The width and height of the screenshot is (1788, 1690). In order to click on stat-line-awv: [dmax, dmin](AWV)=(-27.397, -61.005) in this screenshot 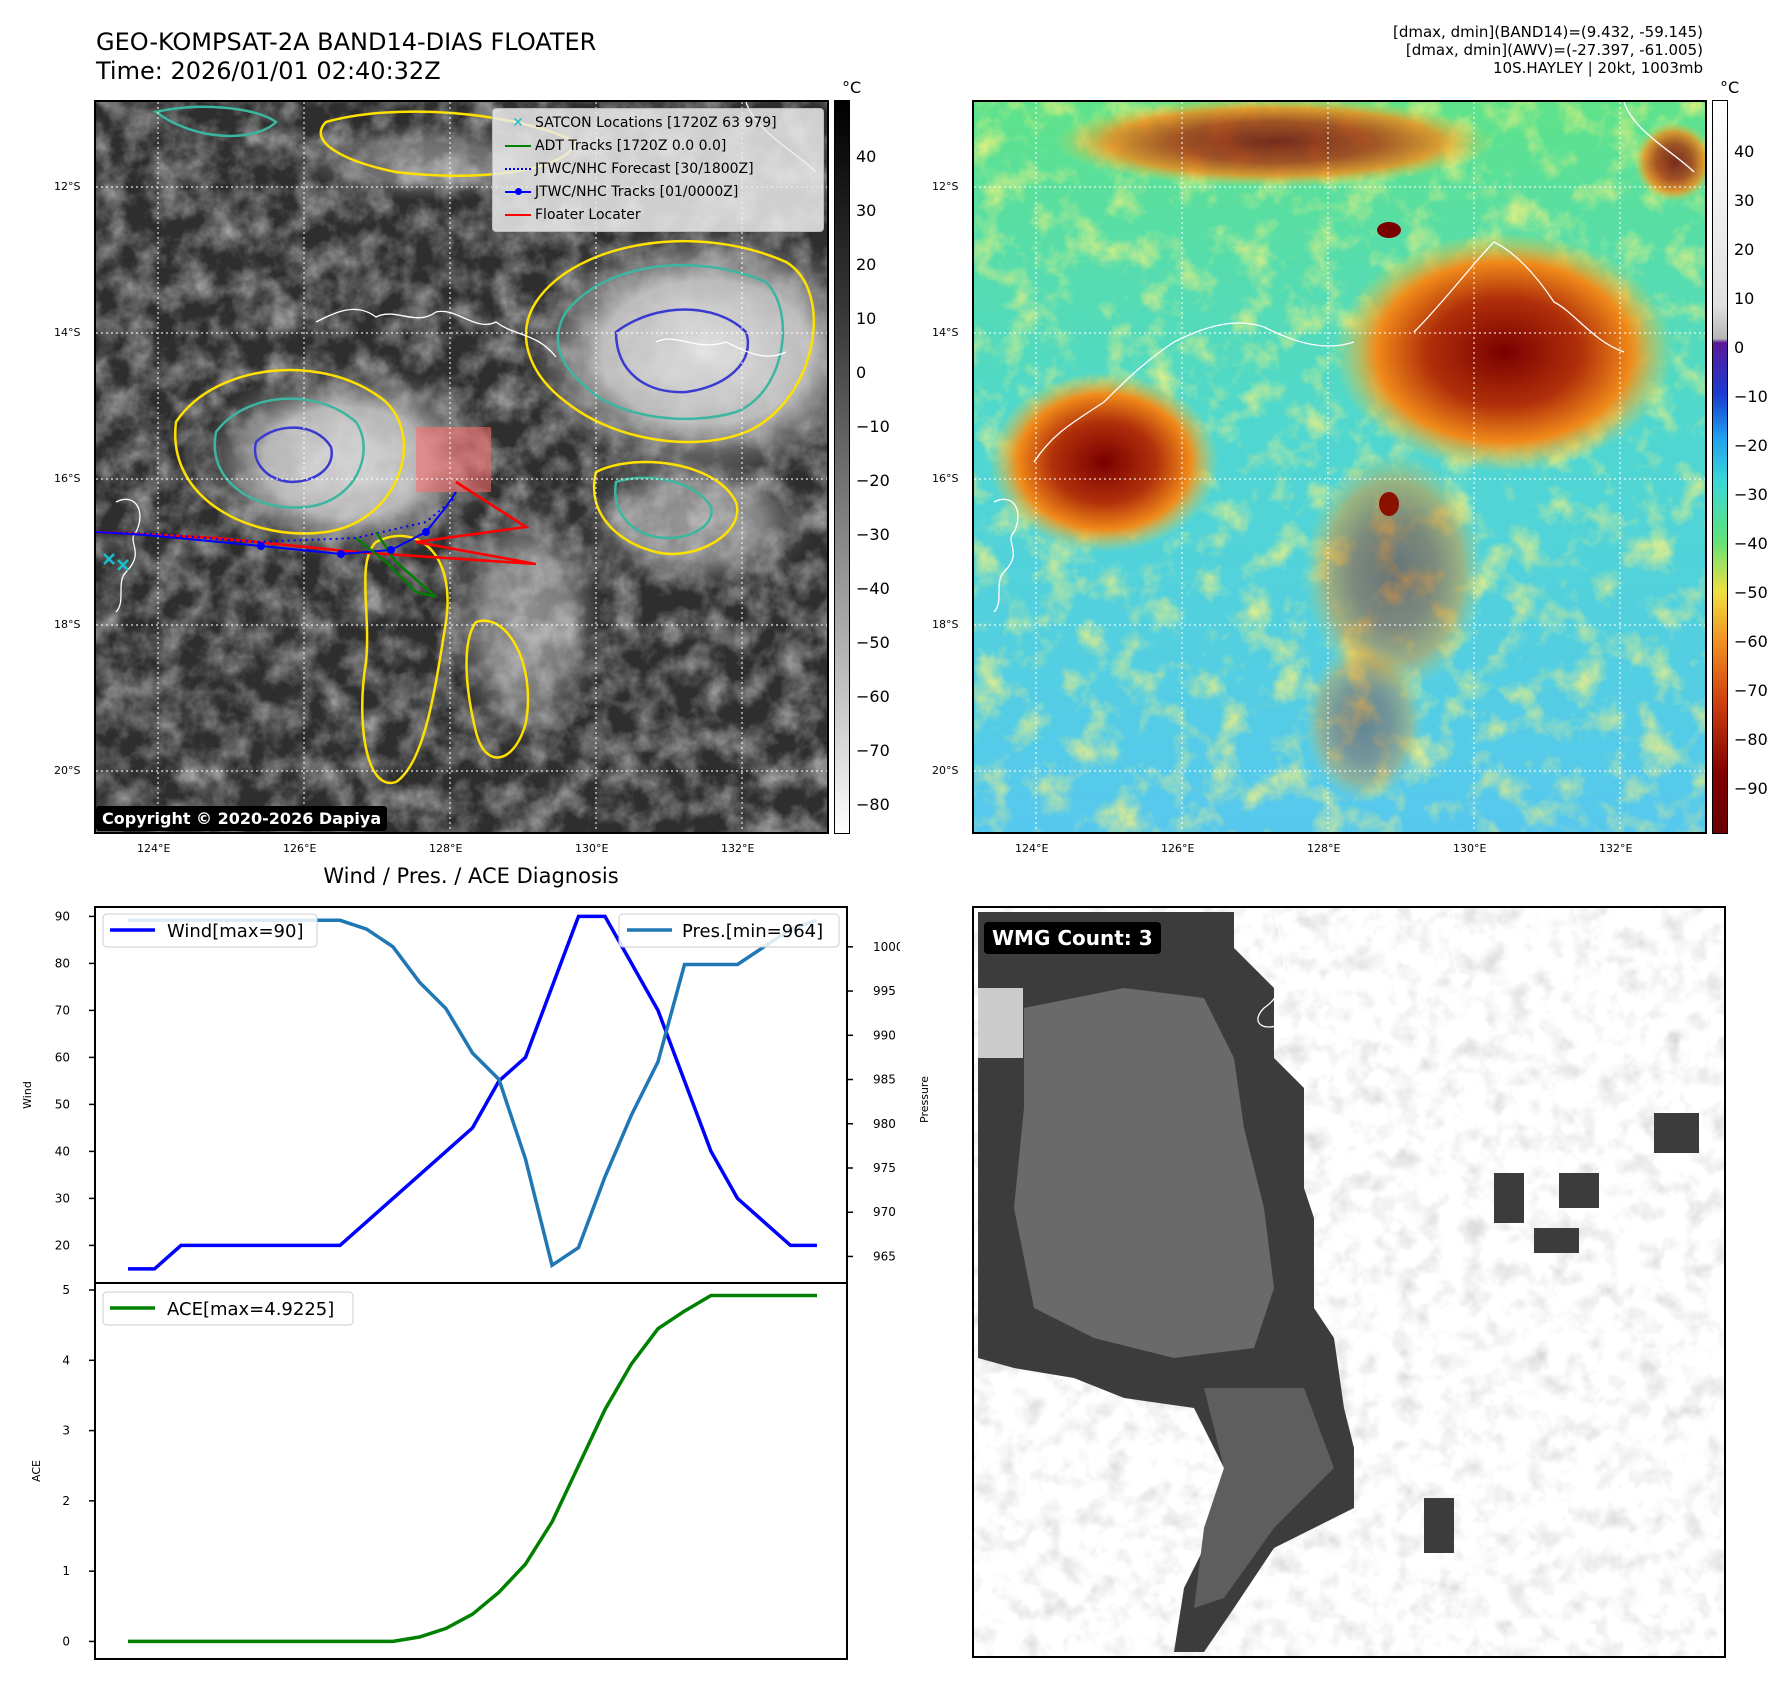, I will do `click(1554, 50)`.